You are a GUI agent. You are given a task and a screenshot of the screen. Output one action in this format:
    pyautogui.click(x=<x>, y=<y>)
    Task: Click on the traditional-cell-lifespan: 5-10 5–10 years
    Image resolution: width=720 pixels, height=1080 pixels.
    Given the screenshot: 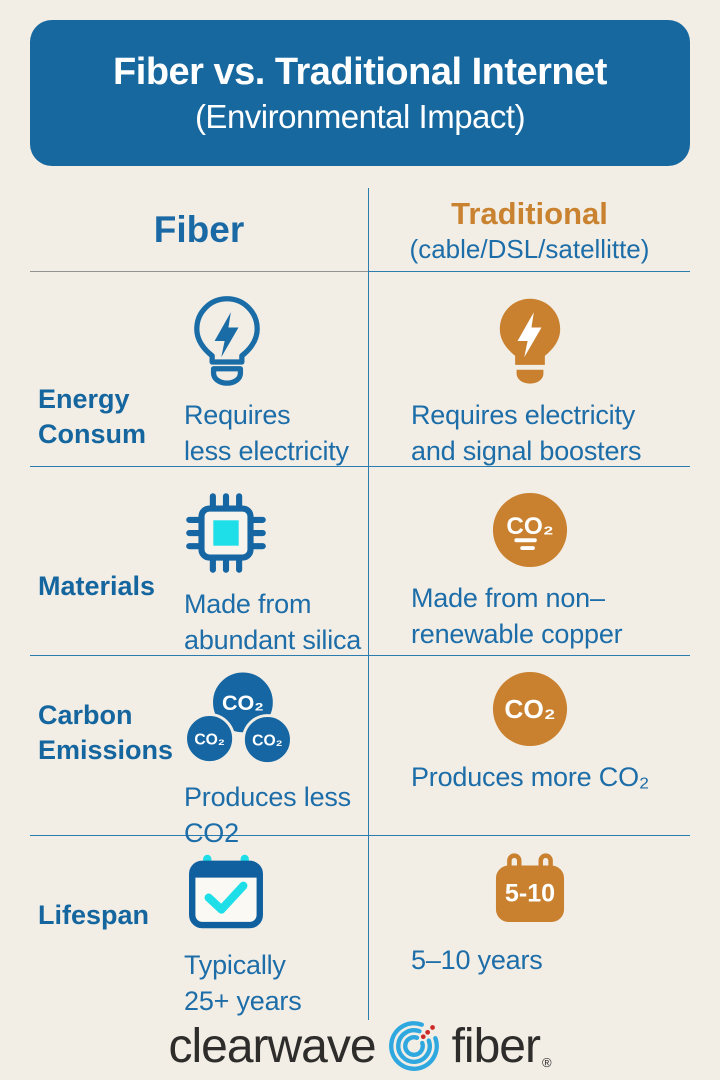 What is the action you would take?
    pyautogui.click(x=529, y=928)
    